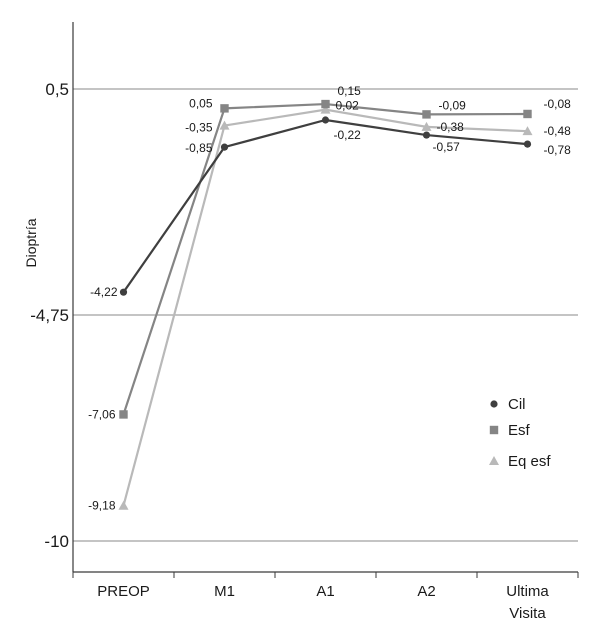  I want to click on data-label: -7,06, so click(102, 414).